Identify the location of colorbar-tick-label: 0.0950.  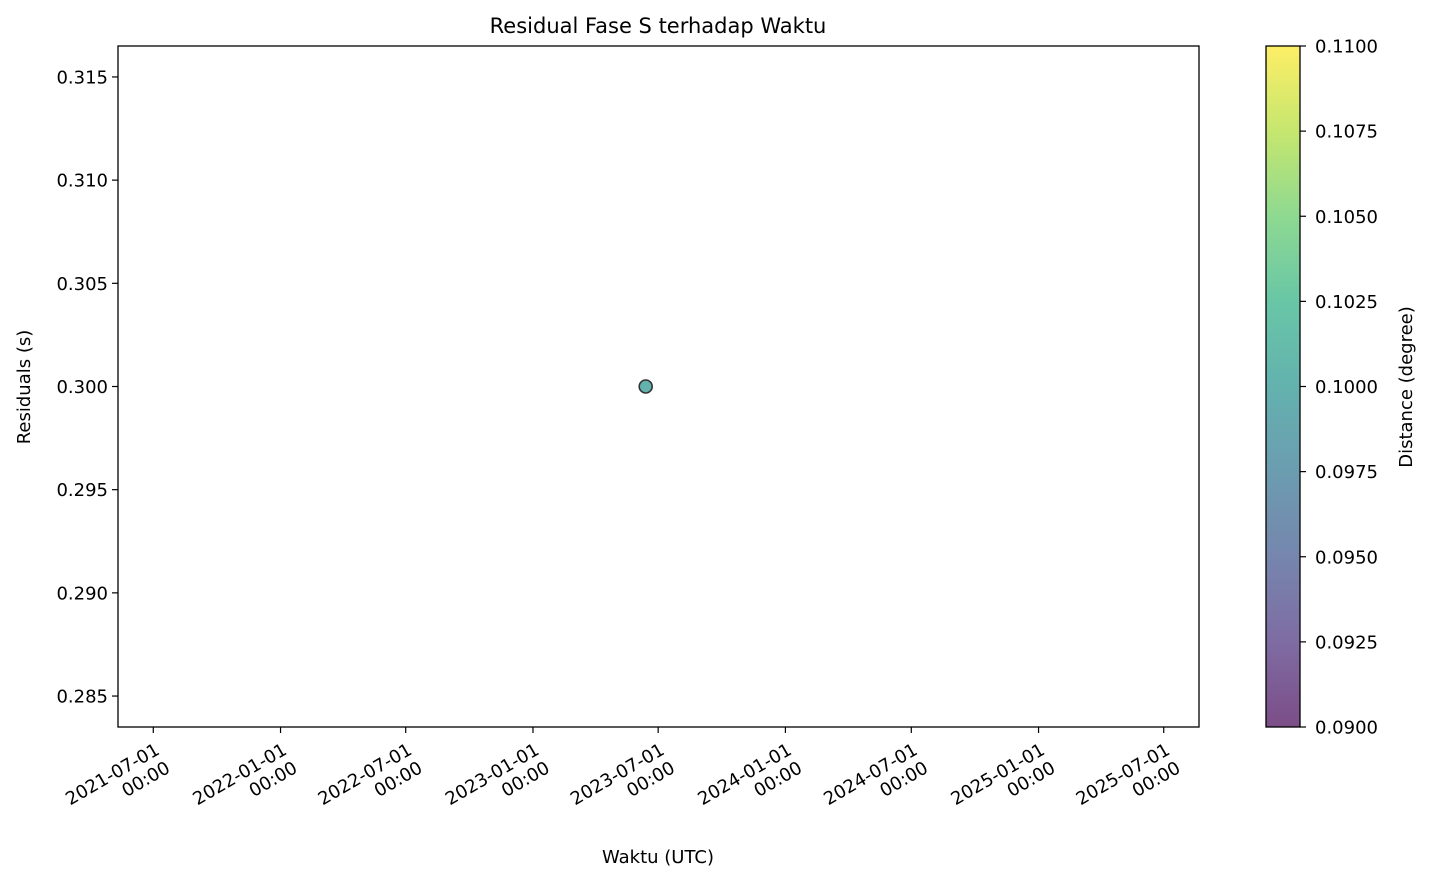
(1346, 557).